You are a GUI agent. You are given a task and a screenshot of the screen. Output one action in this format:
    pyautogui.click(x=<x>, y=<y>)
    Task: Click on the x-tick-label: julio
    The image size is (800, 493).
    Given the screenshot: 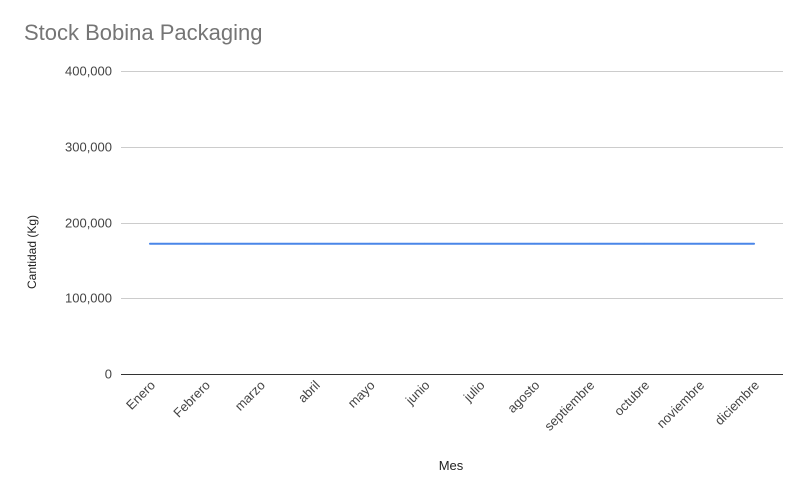 What is the action you would take?
    pyautogui.click(x=474, y=392)
    